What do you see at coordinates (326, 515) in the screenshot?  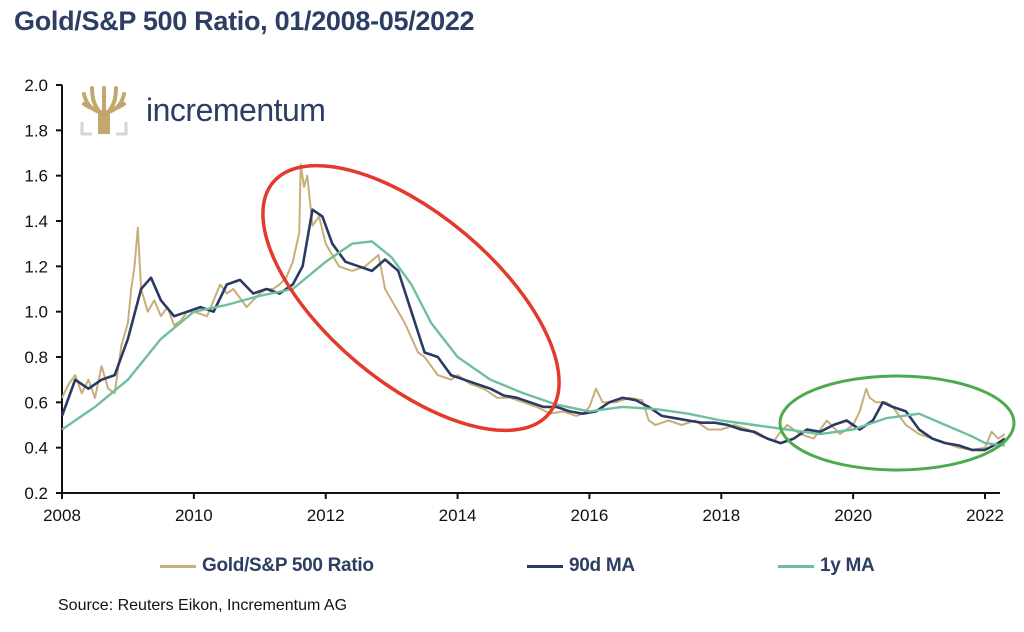 I see `x-tick-label: 2012` at bounding box center [326, 515].